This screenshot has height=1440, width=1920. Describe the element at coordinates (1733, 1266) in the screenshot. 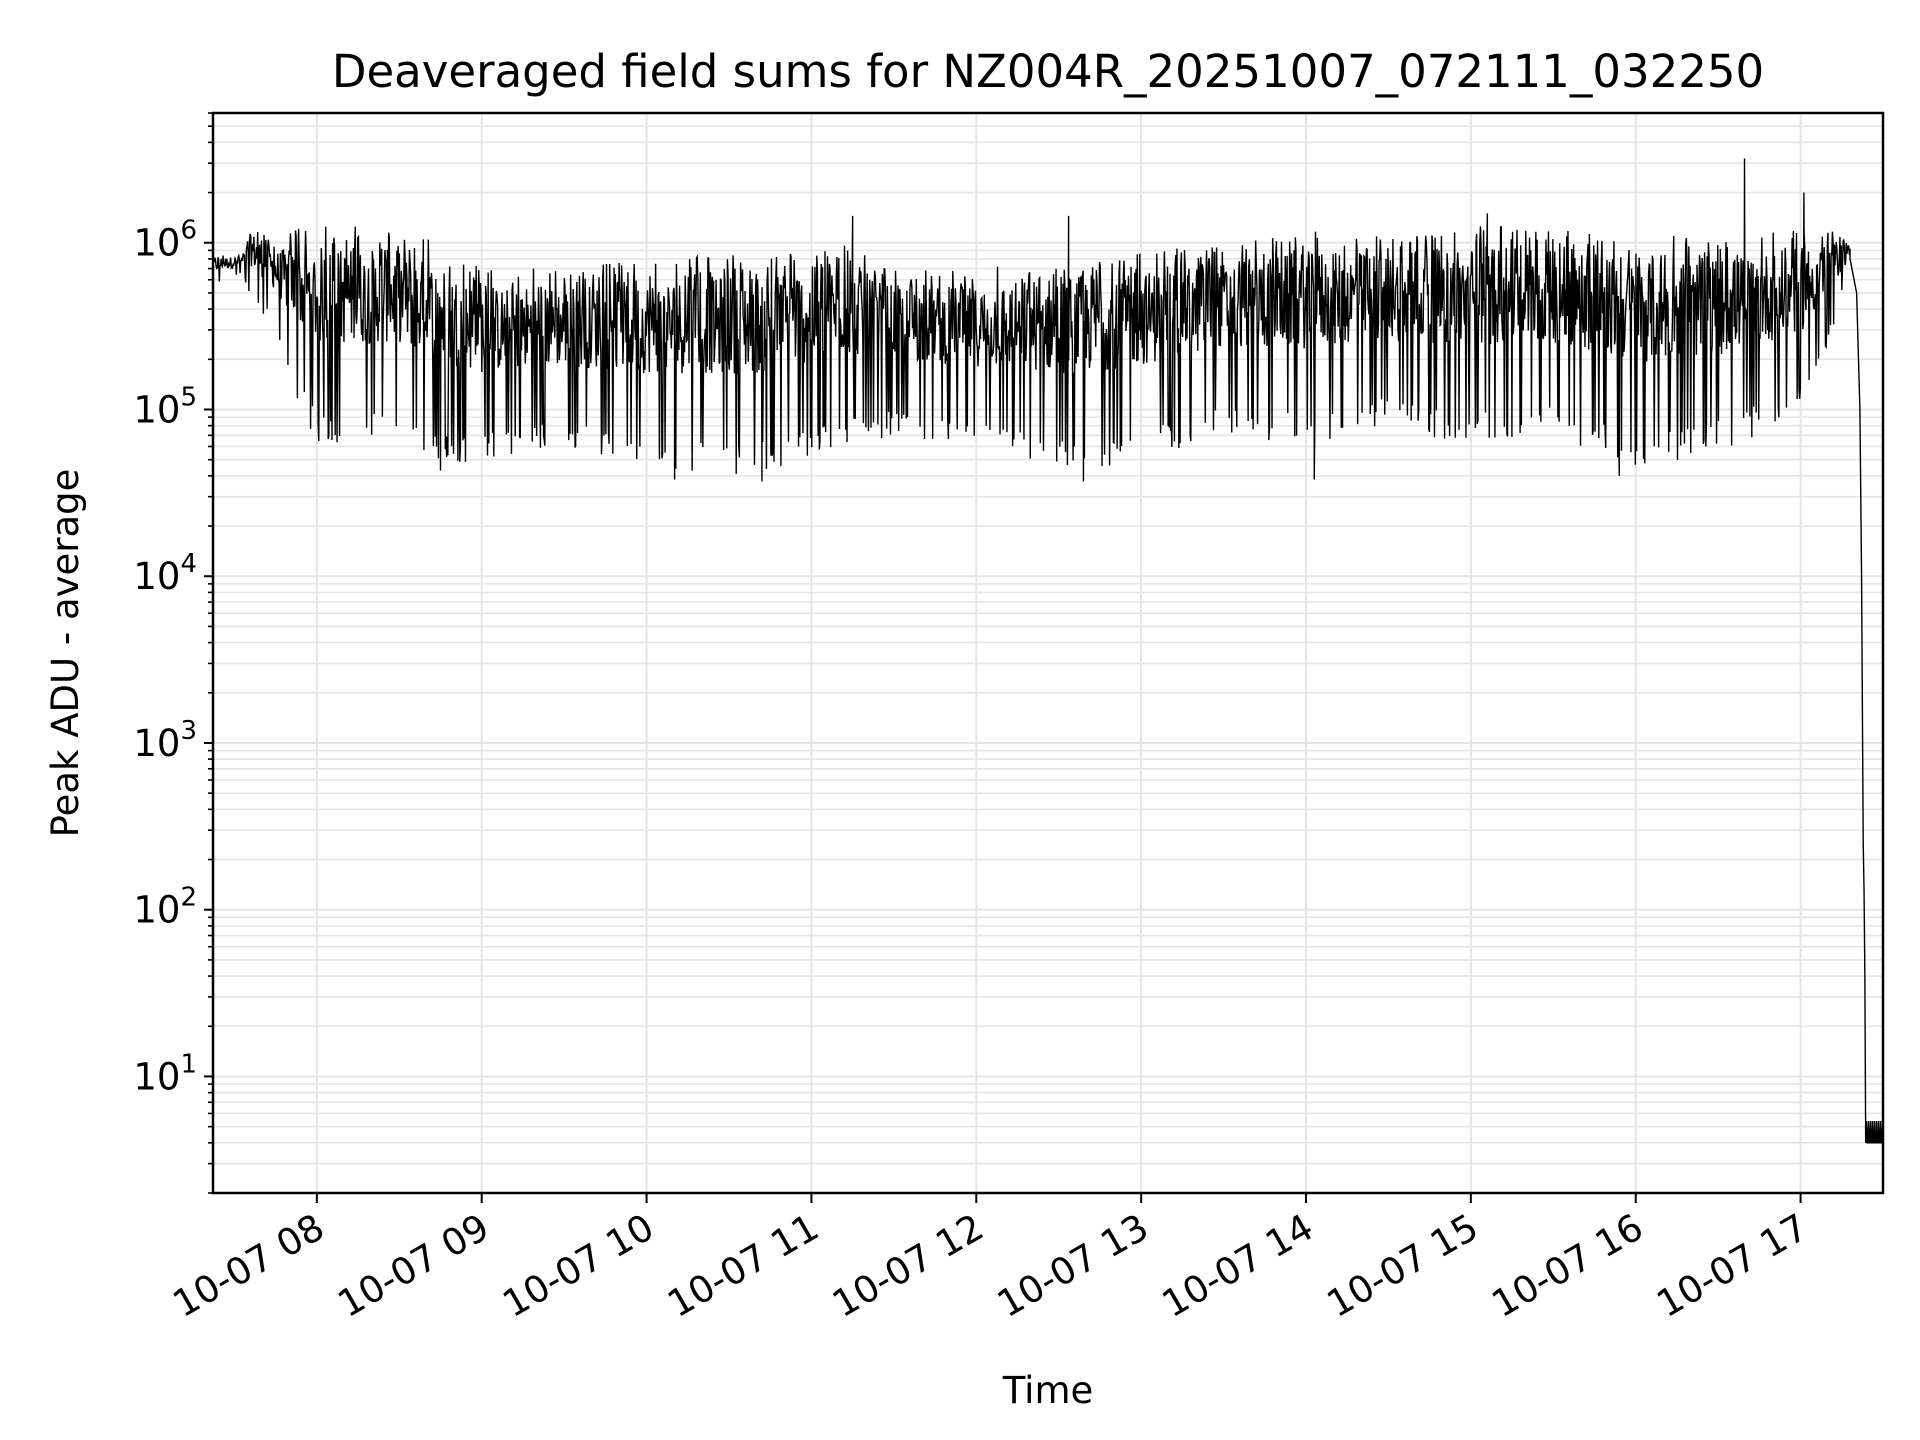

I see `x-tick-label: 10-07 17` at that location.